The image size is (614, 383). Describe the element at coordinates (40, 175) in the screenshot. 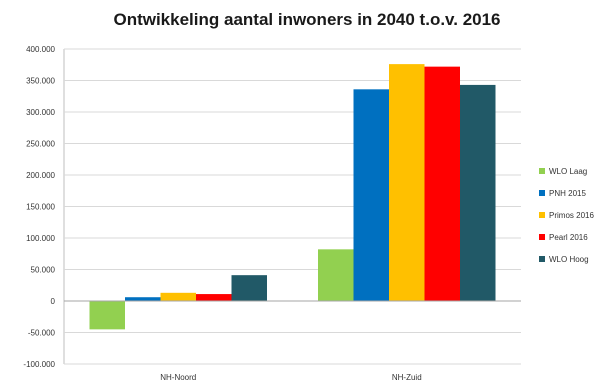

I see `y-tick-label: 200.000` at that location.